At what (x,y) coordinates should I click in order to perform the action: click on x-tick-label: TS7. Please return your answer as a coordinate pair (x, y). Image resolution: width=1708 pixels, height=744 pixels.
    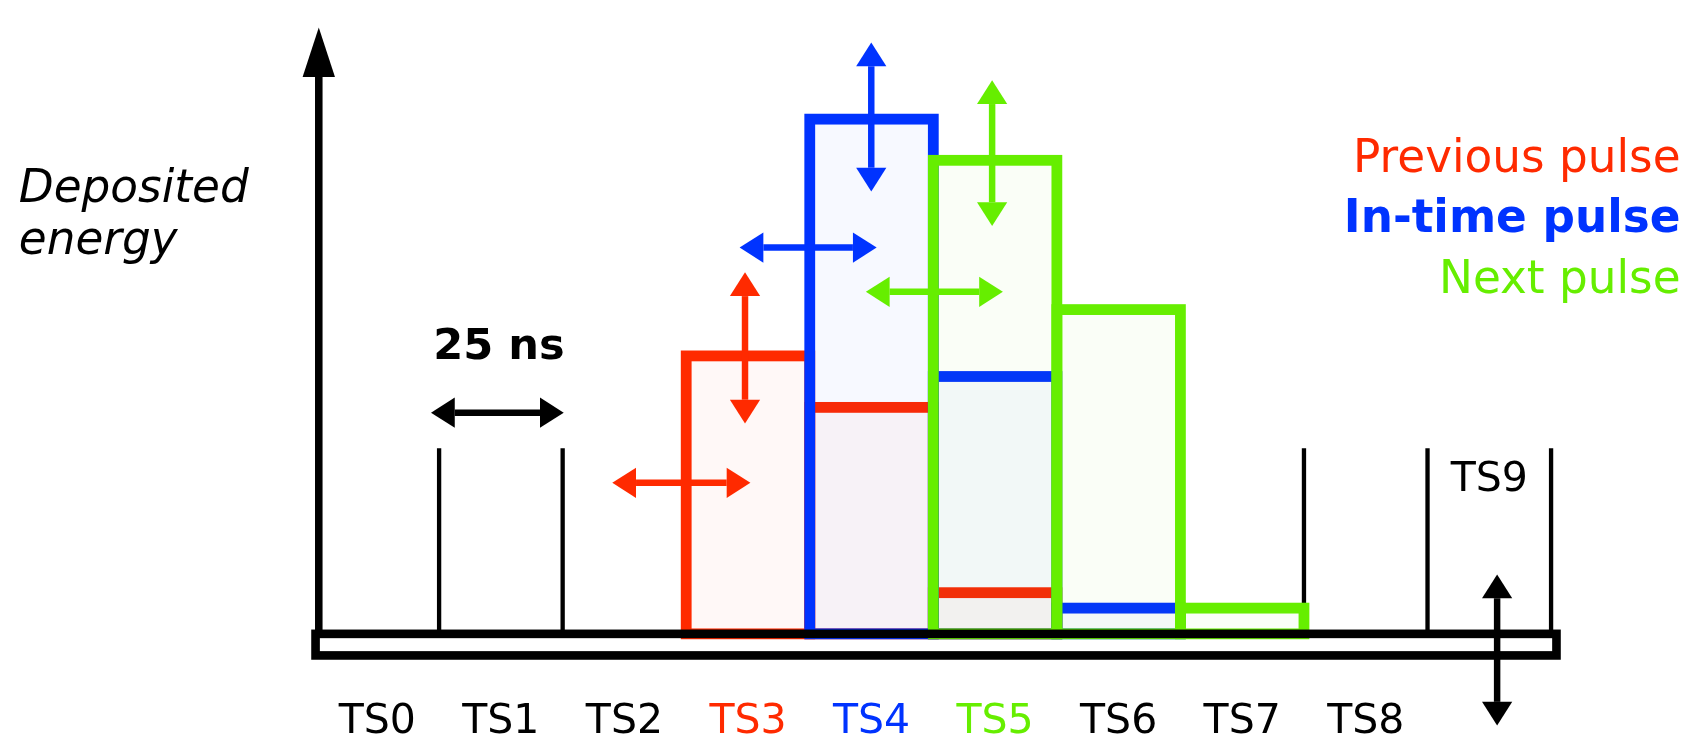
    Looking at the image, I should click on (1241, 719).